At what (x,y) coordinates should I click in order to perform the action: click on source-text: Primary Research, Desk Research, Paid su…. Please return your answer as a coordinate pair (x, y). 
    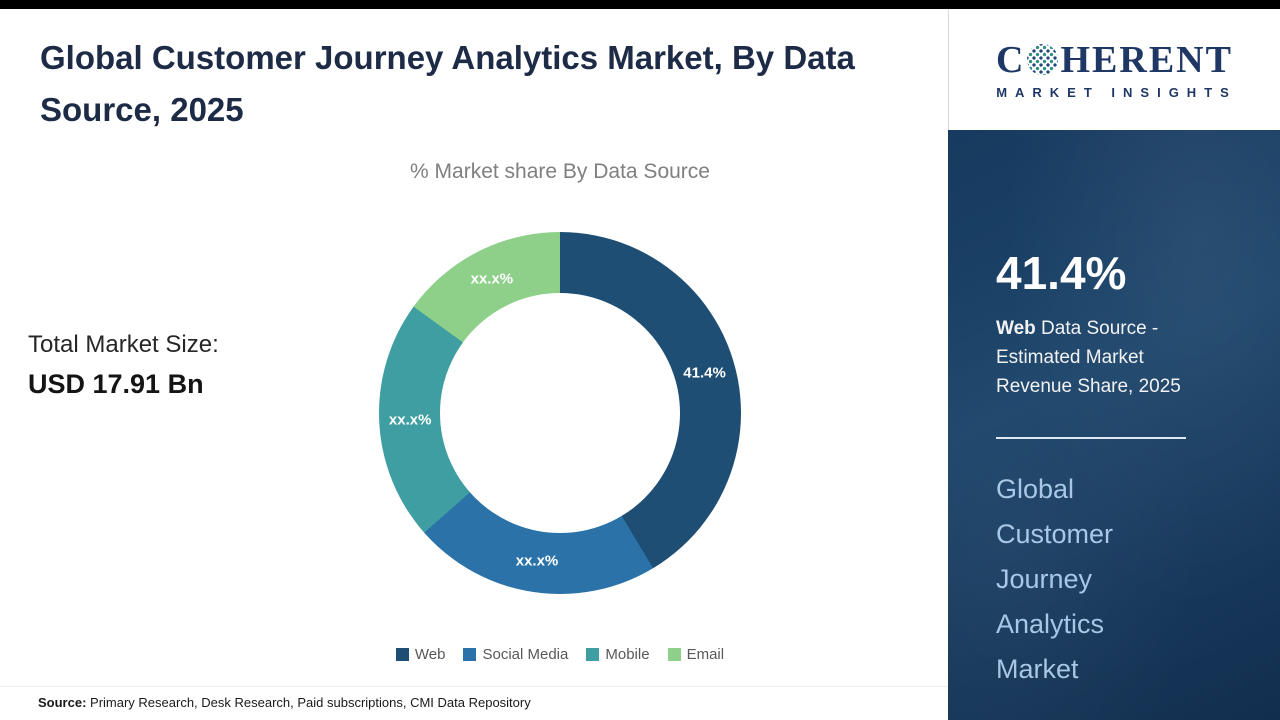
    Looking at the image, I should click on (308, 702).